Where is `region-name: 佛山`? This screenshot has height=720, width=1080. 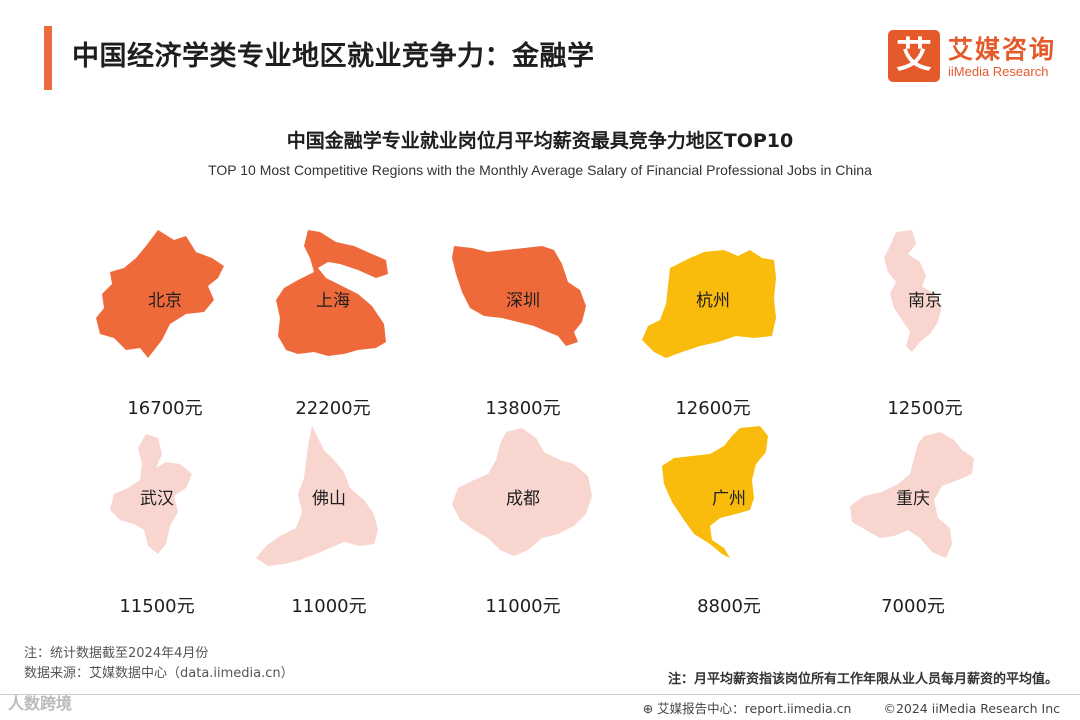 region-name: 佛山 is located at coordinates (329, 499).